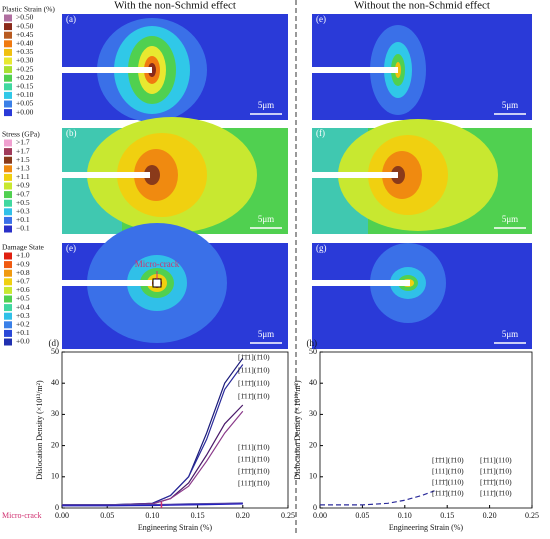  What do you see at coordinates (490, 515) in the screenshot?
I see `x-tick-label: 0.20` at bounding box center [490, 515].